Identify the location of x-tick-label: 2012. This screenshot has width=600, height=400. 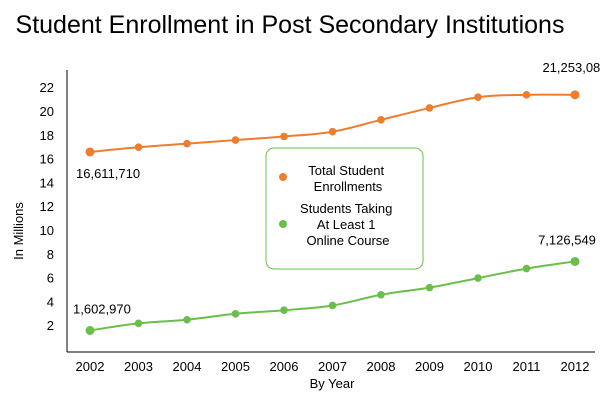
(575, 366).